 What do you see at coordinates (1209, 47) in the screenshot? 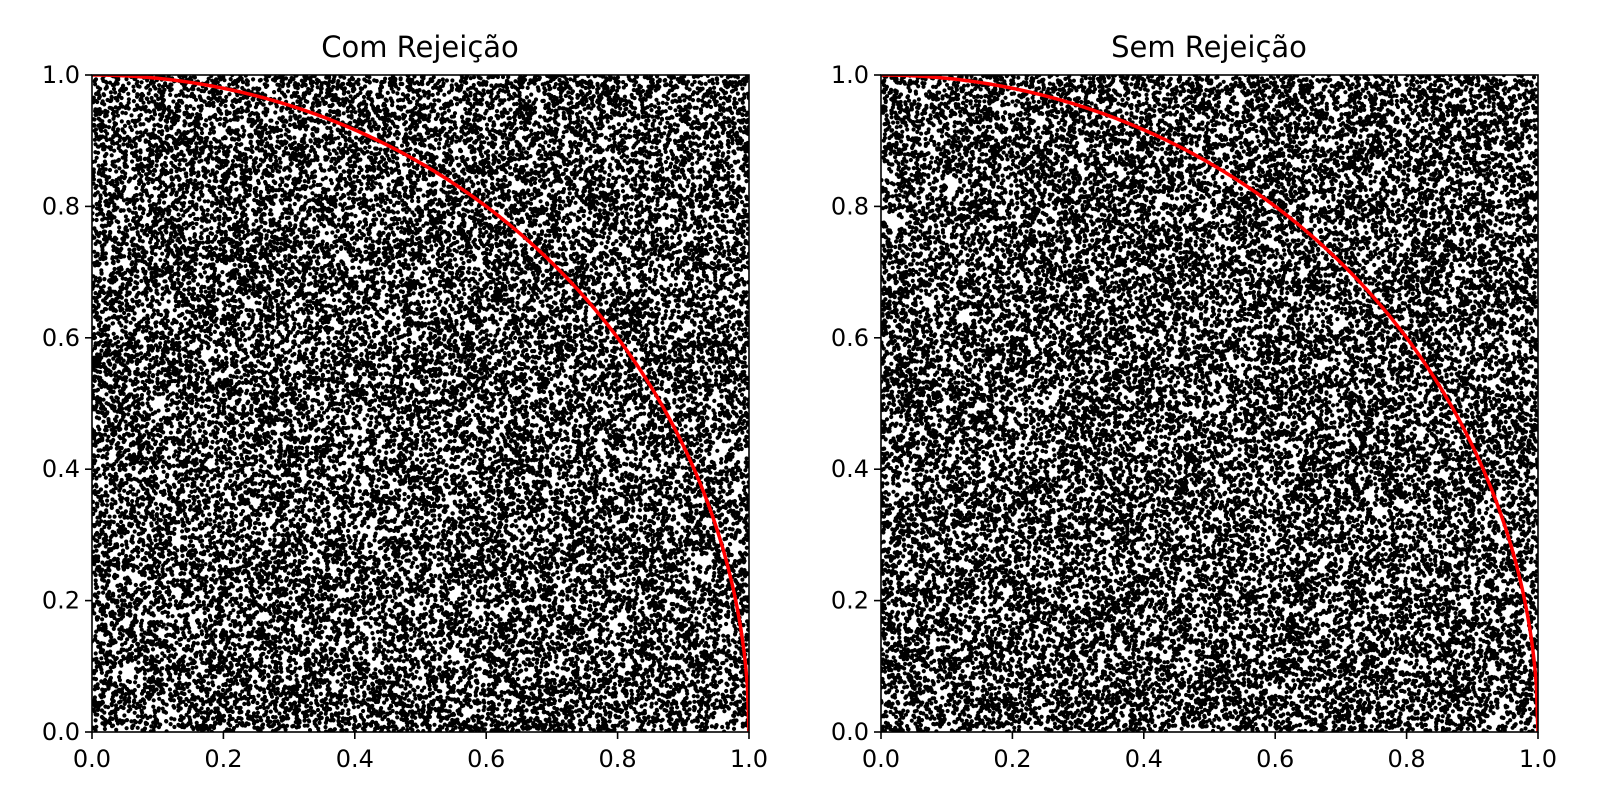
I see `subplot-title: Sem Rejeição` at bounding box center [1209, 47].